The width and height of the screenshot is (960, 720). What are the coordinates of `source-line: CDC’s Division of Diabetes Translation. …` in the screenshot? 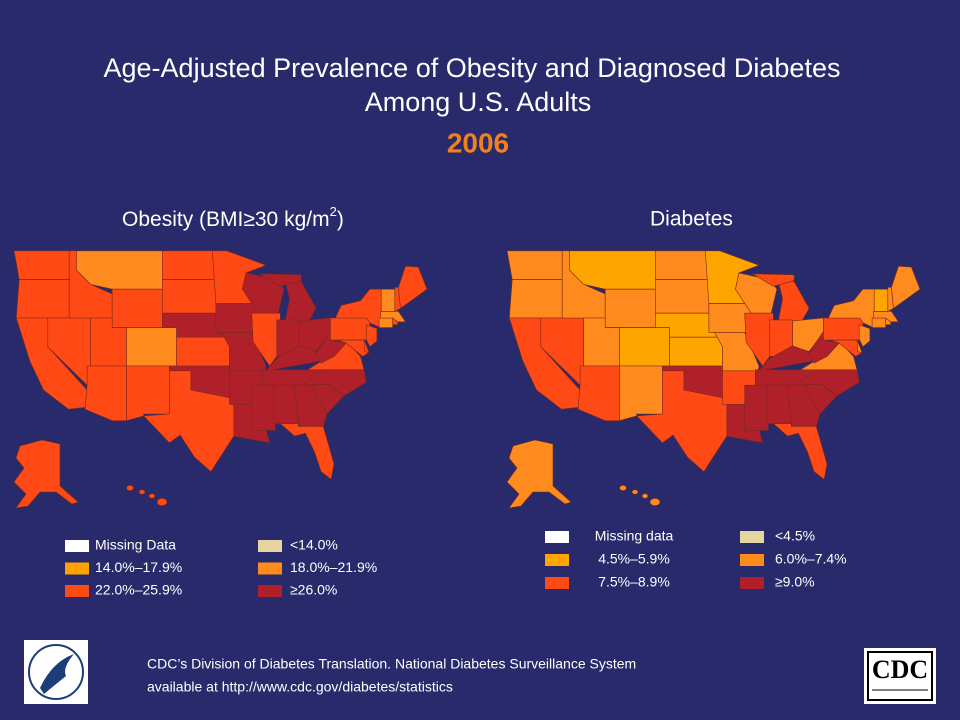 It's located at (391, 664).